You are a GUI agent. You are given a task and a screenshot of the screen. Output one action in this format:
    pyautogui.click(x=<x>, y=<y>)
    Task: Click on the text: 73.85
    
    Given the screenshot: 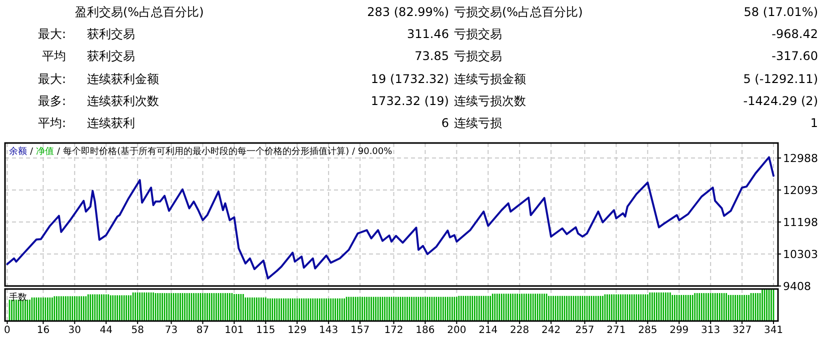 What is the action you would take?
    pyautogui.click(x=431, y=56)
    